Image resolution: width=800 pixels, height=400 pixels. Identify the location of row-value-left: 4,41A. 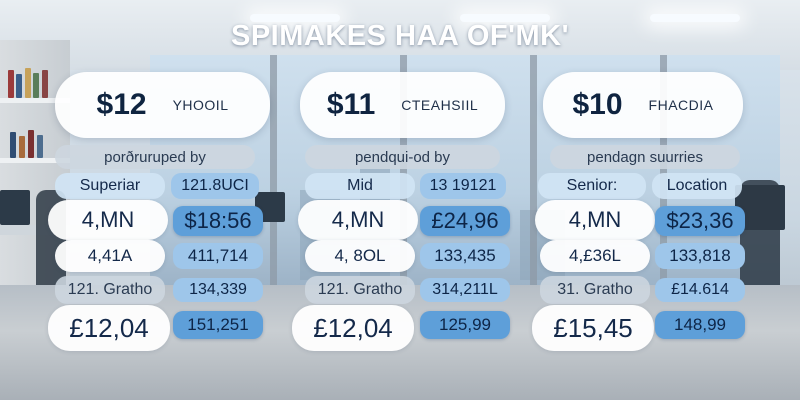
(110, 256).